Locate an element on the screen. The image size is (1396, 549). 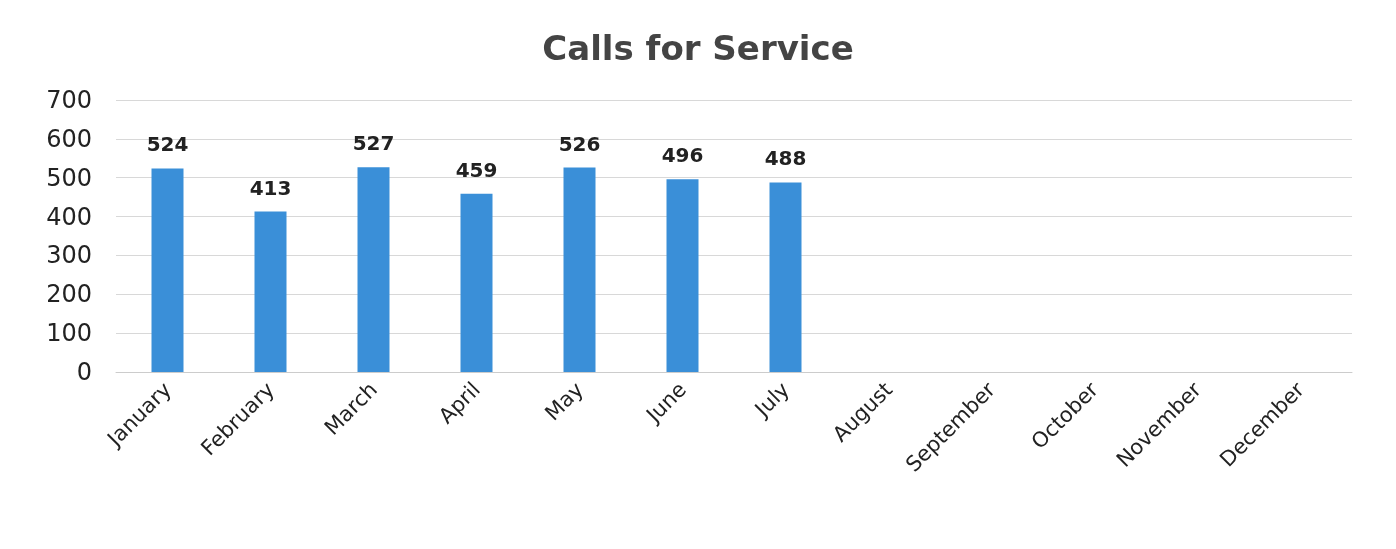
data-label: 526 is located at coordinates (579, 143).